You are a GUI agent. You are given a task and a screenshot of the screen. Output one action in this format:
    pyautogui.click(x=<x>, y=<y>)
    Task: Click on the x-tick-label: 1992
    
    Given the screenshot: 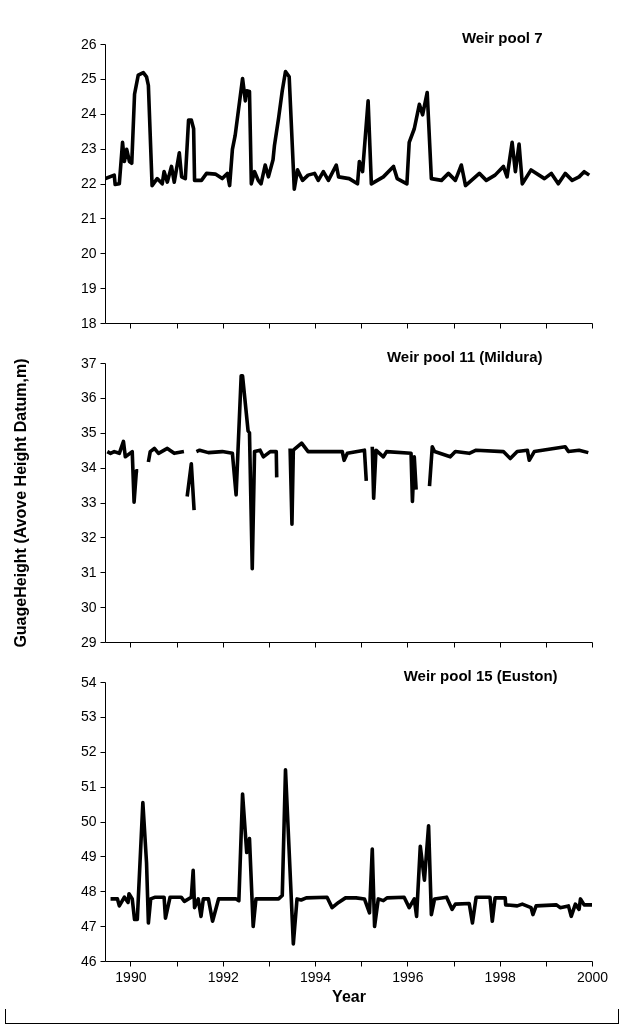 What is the action you would take?
    pyautogui.click(x=223, y=976)
    